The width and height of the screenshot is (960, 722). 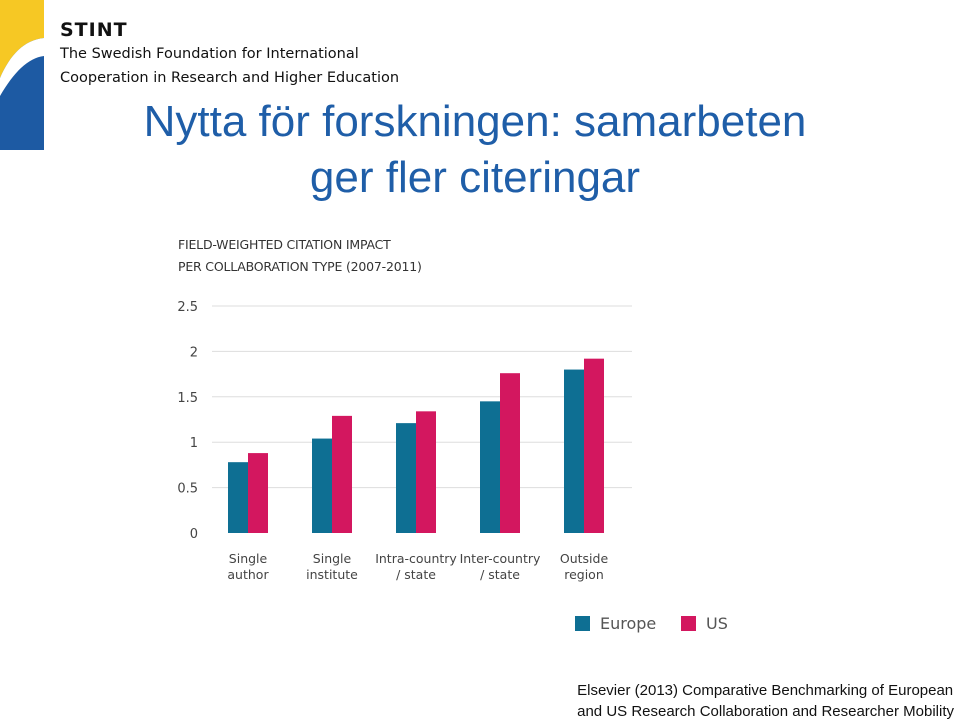 I want to click on x-tick-label: Outside, so click(x=584, y=558).